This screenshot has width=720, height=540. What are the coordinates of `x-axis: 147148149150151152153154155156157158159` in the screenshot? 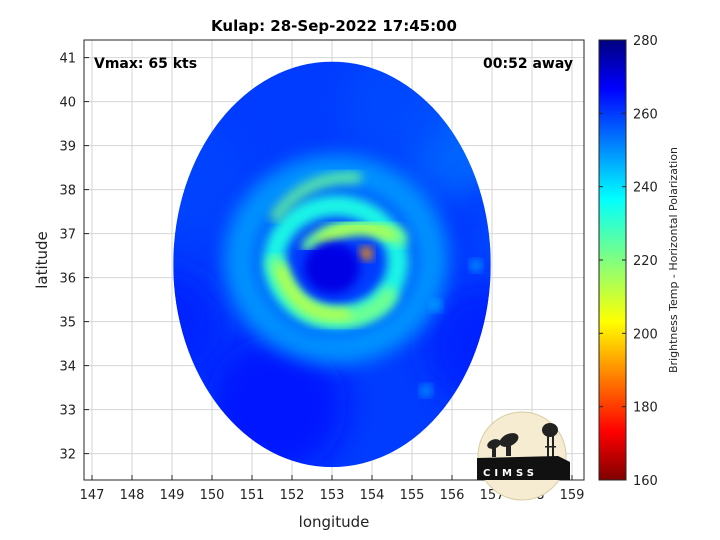 It's located at (332, 489).